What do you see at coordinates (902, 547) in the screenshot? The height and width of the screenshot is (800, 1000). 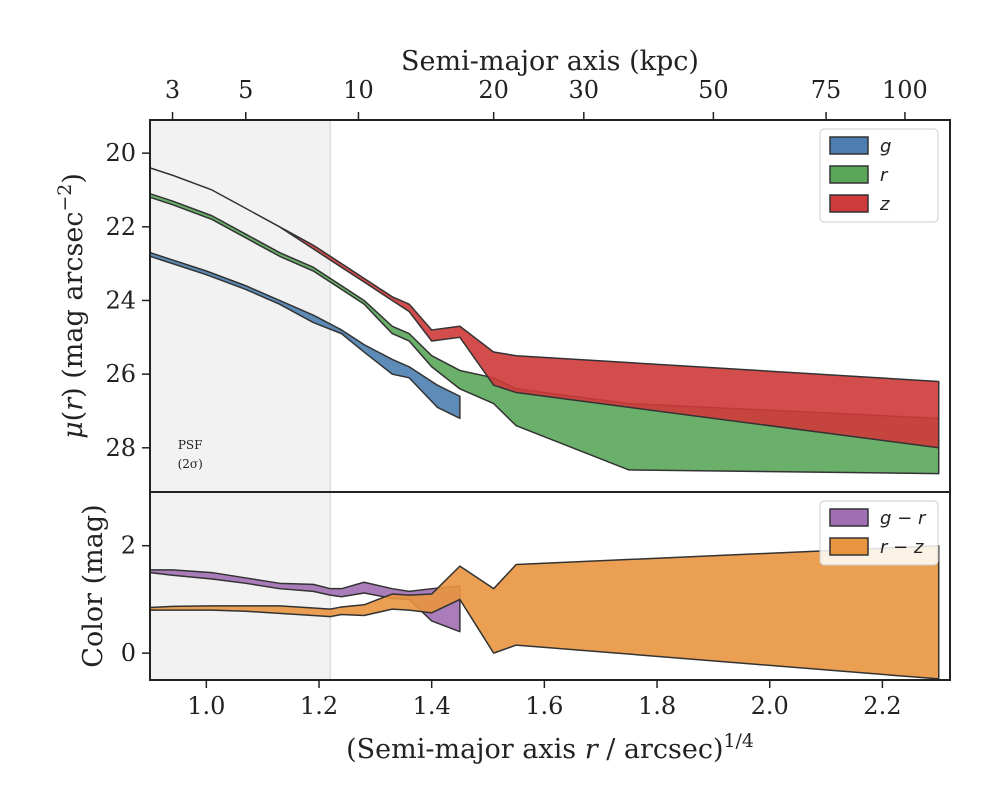 I see `legend-label: r − z` at bounding box center [902, 547].